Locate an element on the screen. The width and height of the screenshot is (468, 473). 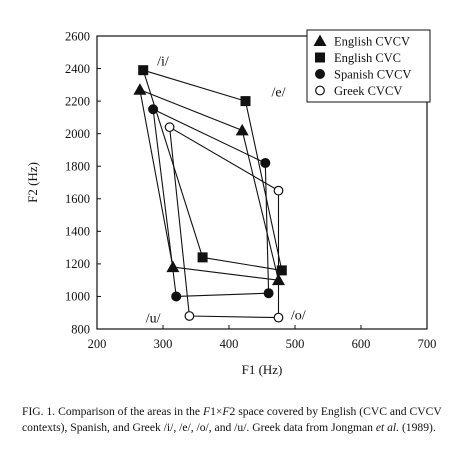
x-tick-label: 500 is located at coordinates (295, 344).